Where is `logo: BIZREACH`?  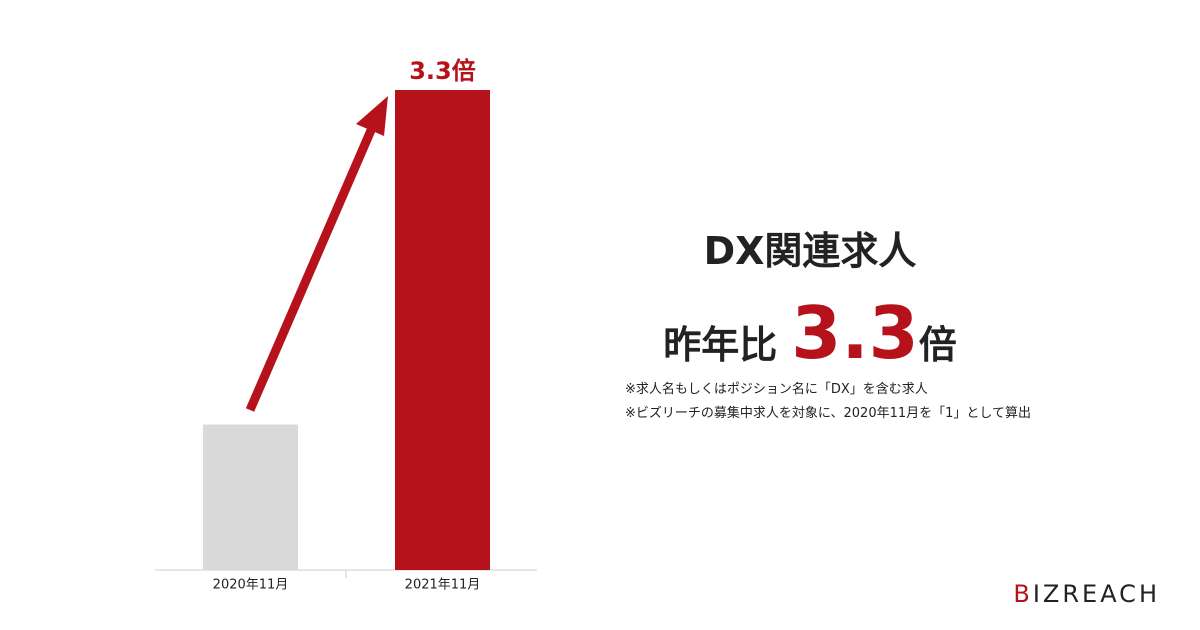 logo: BIZREACH is located at coordinates (1086, 594).